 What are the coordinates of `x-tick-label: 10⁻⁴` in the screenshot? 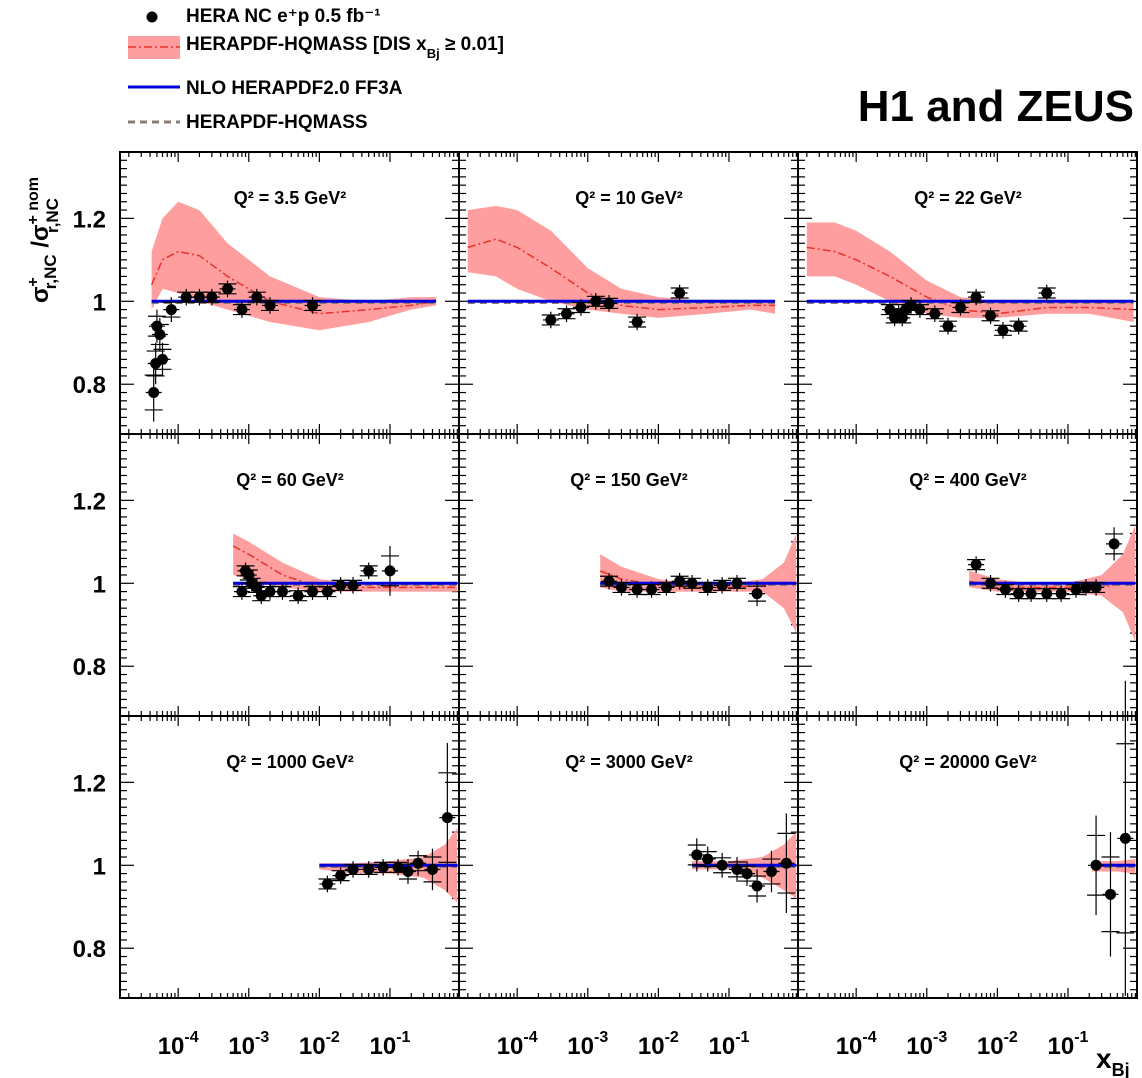 It's located at (517, 1044).